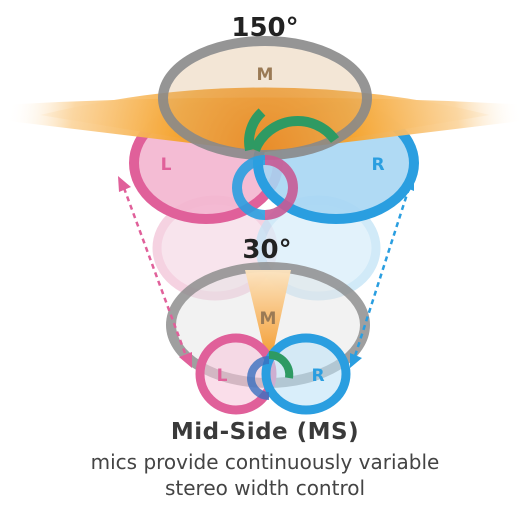 Image resolution: width=530 pixels, height=506 pixels. I want to click on narrow-angle-label: 30°, so click(266, 250).